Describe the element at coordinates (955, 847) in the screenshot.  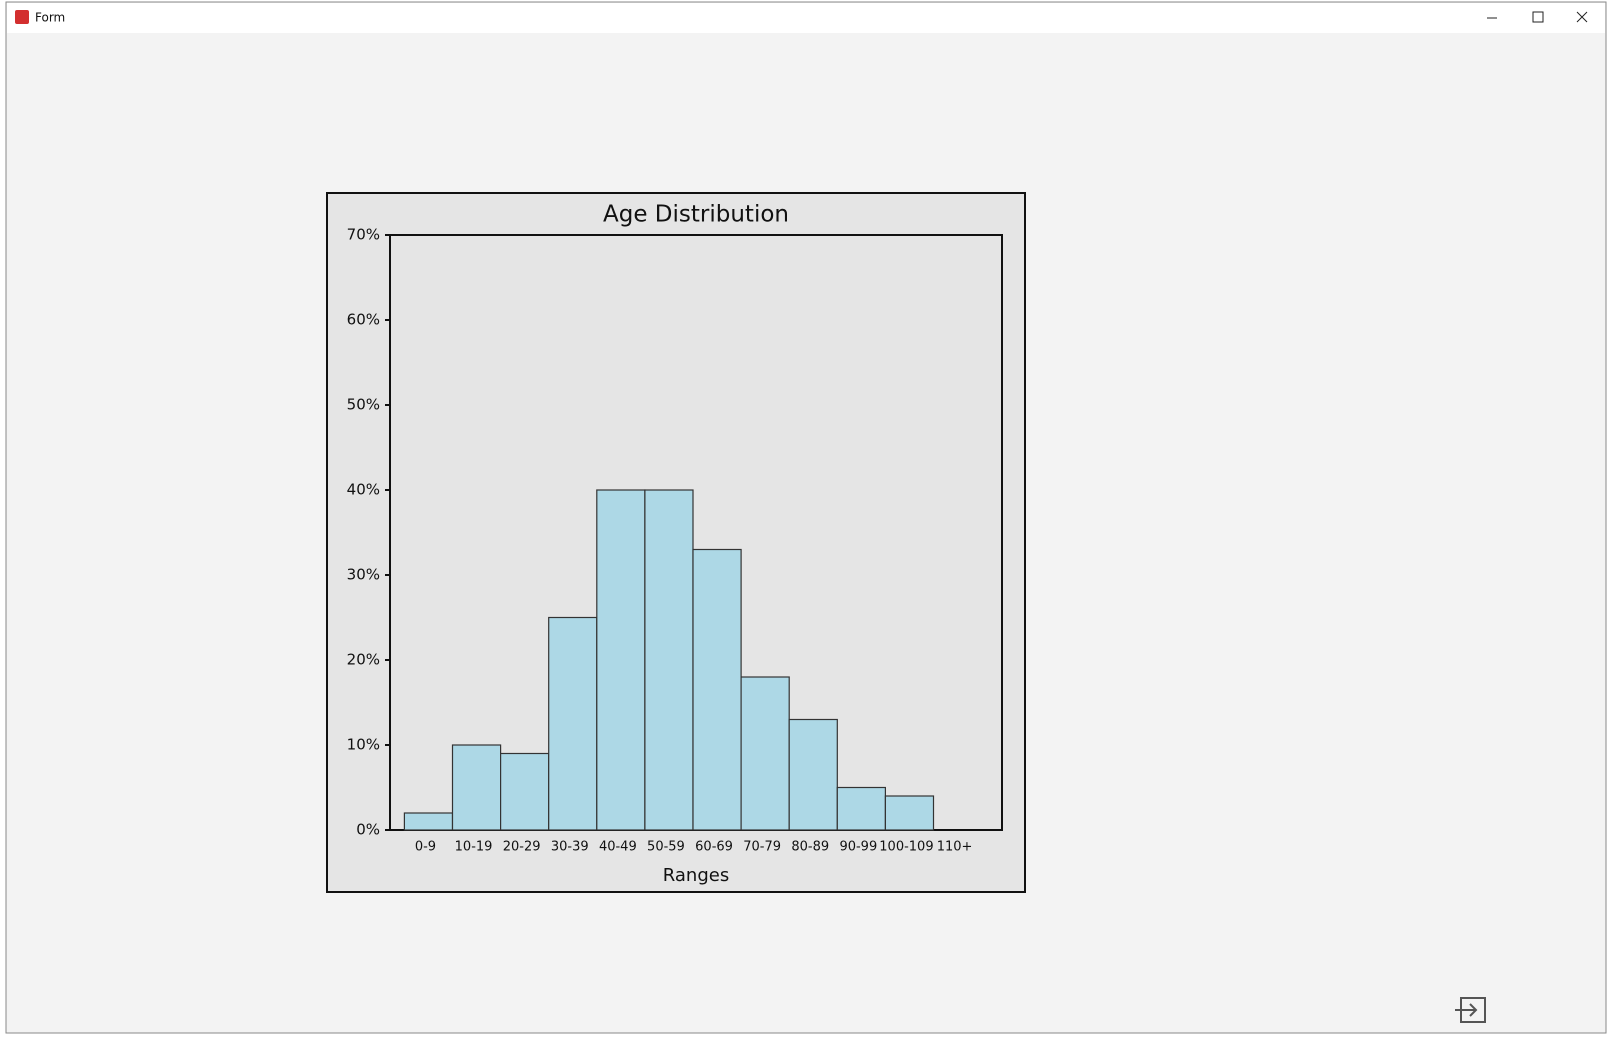
I see `x-tick-label: 110+` at that location.